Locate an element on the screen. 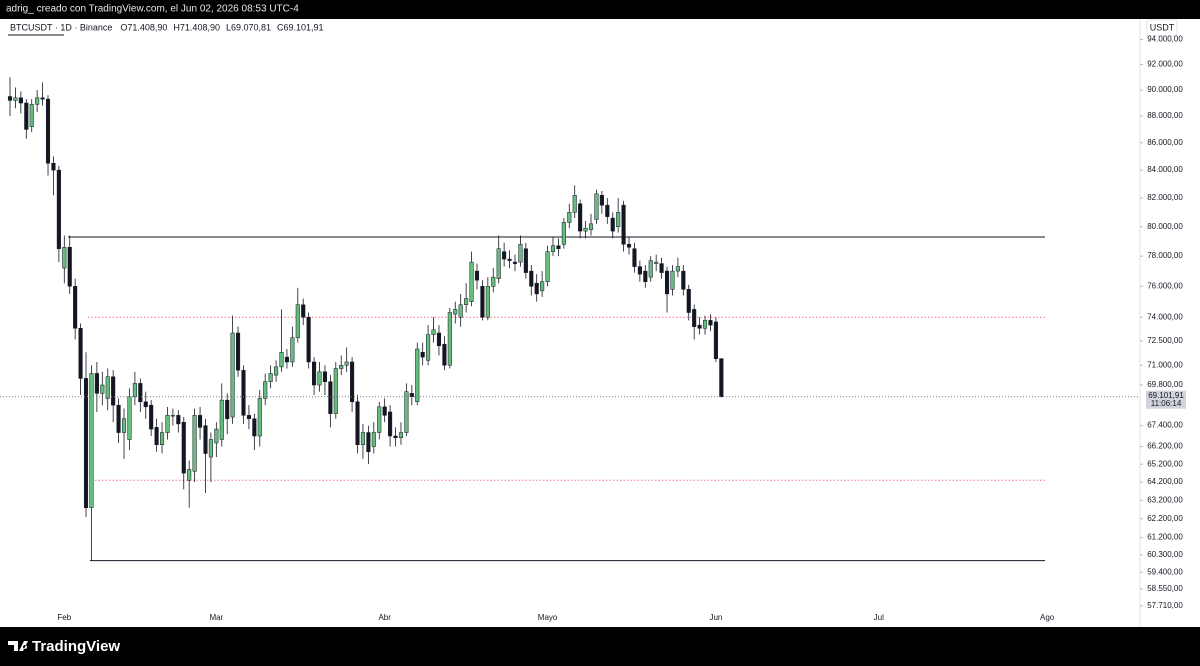 The width and height of the screenshot is (1200, 666). y-tick-label: 94.000,00 is located at coordinates (1165, 39).